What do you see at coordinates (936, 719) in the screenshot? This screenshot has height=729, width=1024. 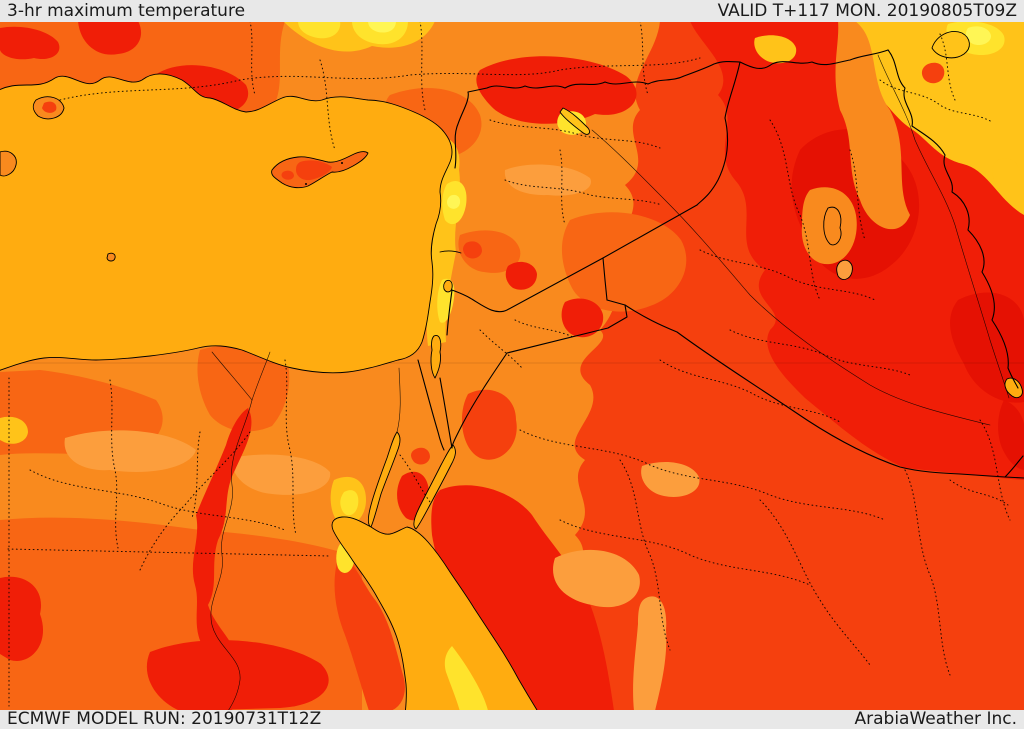 I see `credit-label: ArabiaWeather Inc.` at bounding box center [936, 719].